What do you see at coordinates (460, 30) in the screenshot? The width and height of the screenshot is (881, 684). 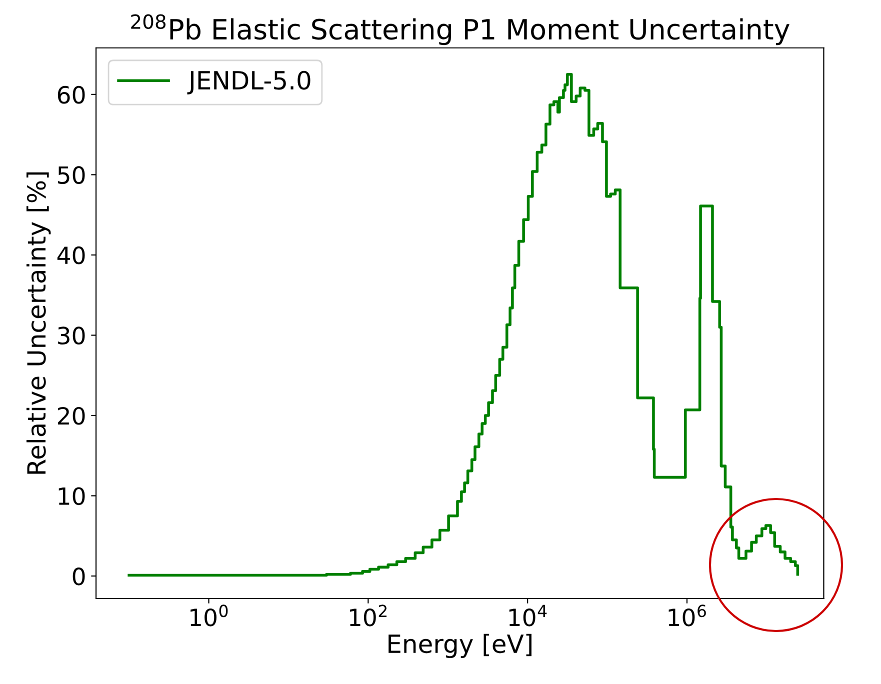 I see `chart-title: $^{208}$Pb Elastic Scattering P1 Moment Uncertainty` at bounding box center [460, 30].